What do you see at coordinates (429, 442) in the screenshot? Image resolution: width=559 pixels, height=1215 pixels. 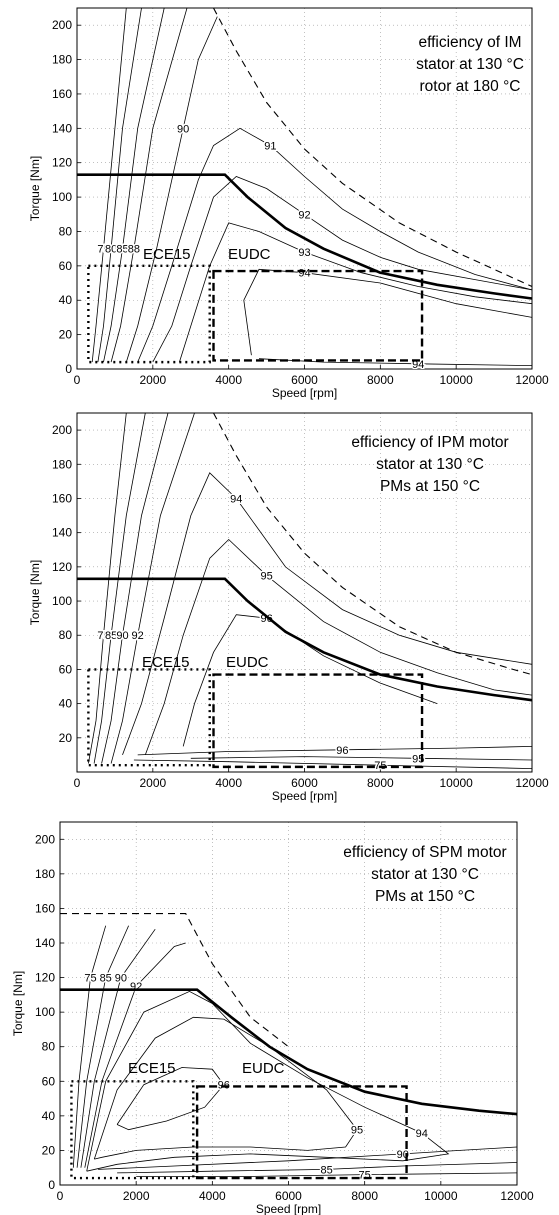 I see `annotation-line: efficiency of IPM motor` at bounding box center [429, 442].